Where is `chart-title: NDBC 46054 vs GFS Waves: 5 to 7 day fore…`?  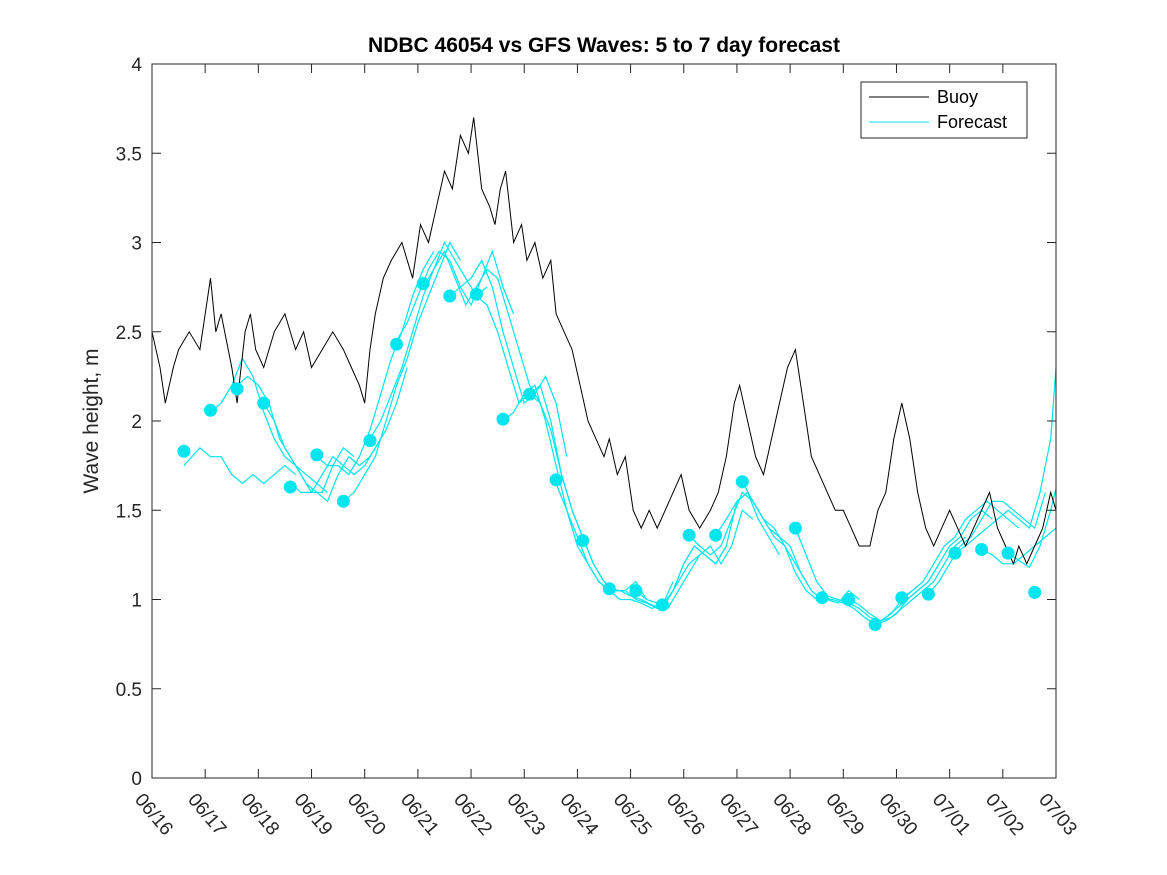
chart-title: NDBC 46054 vs GFS Waves: 5 to 7 day fore… is located at coordinates (604, 45).